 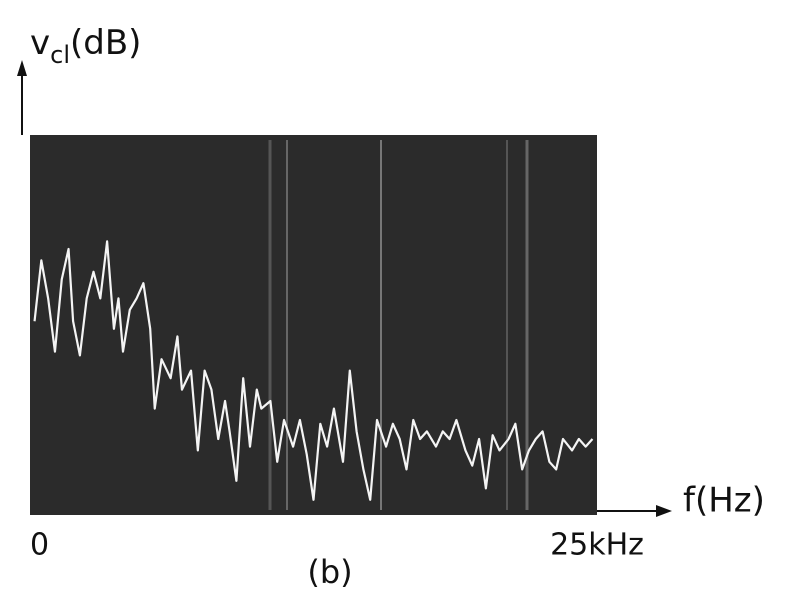 What do you see at coordinates (597, 545) in the screenshot?
I see `x-tick-label: 25kHz` at bounding box center [597, 545].